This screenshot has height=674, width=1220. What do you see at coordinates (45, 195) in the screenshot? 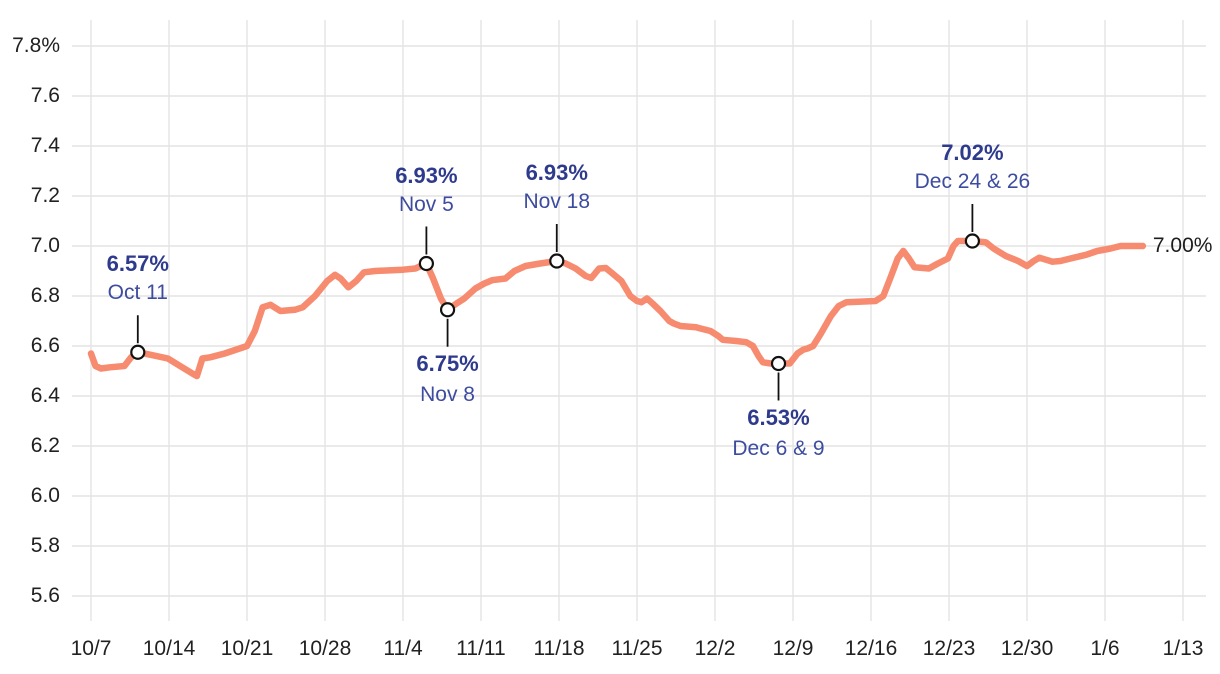
I see `y-axis-tick-label: 7.2` at bounding box center [45, 195].